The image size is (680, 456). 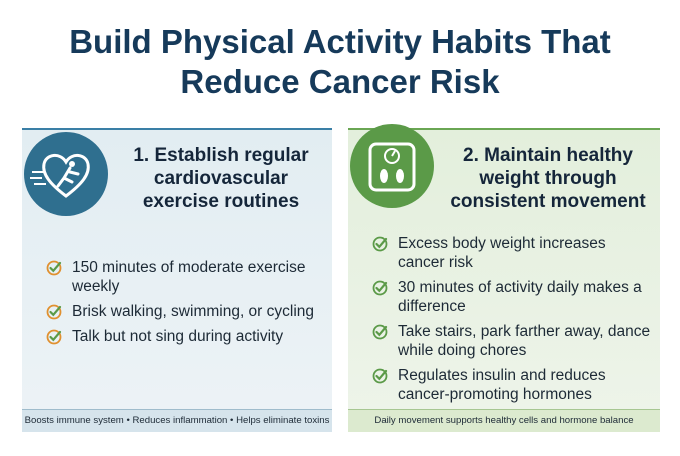 I want to click on bullet-text: Excess body weight increases cancer risk, so click(x=502, y=253).